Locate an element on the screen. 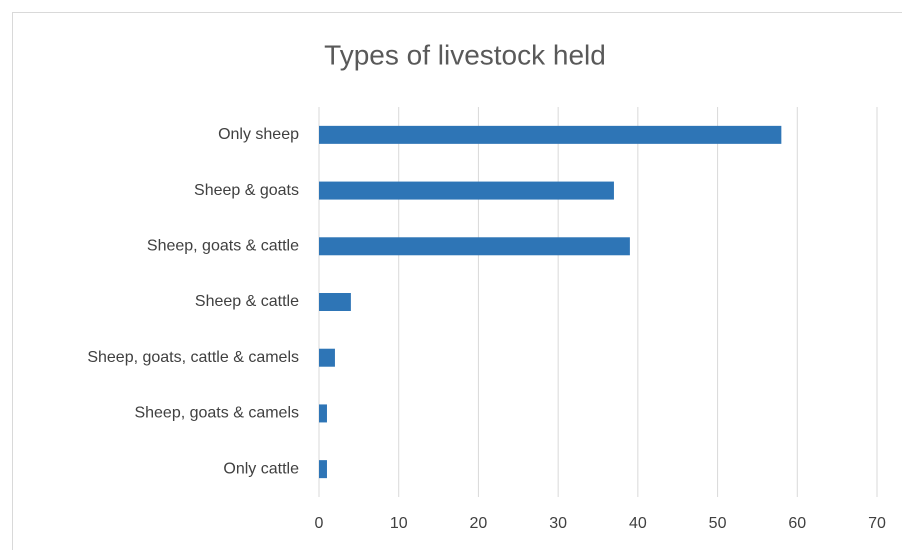 Image resolution: width=902 pixels, height=550 pixels. x-tick-label: 30 is located at coordinates (558, 523).